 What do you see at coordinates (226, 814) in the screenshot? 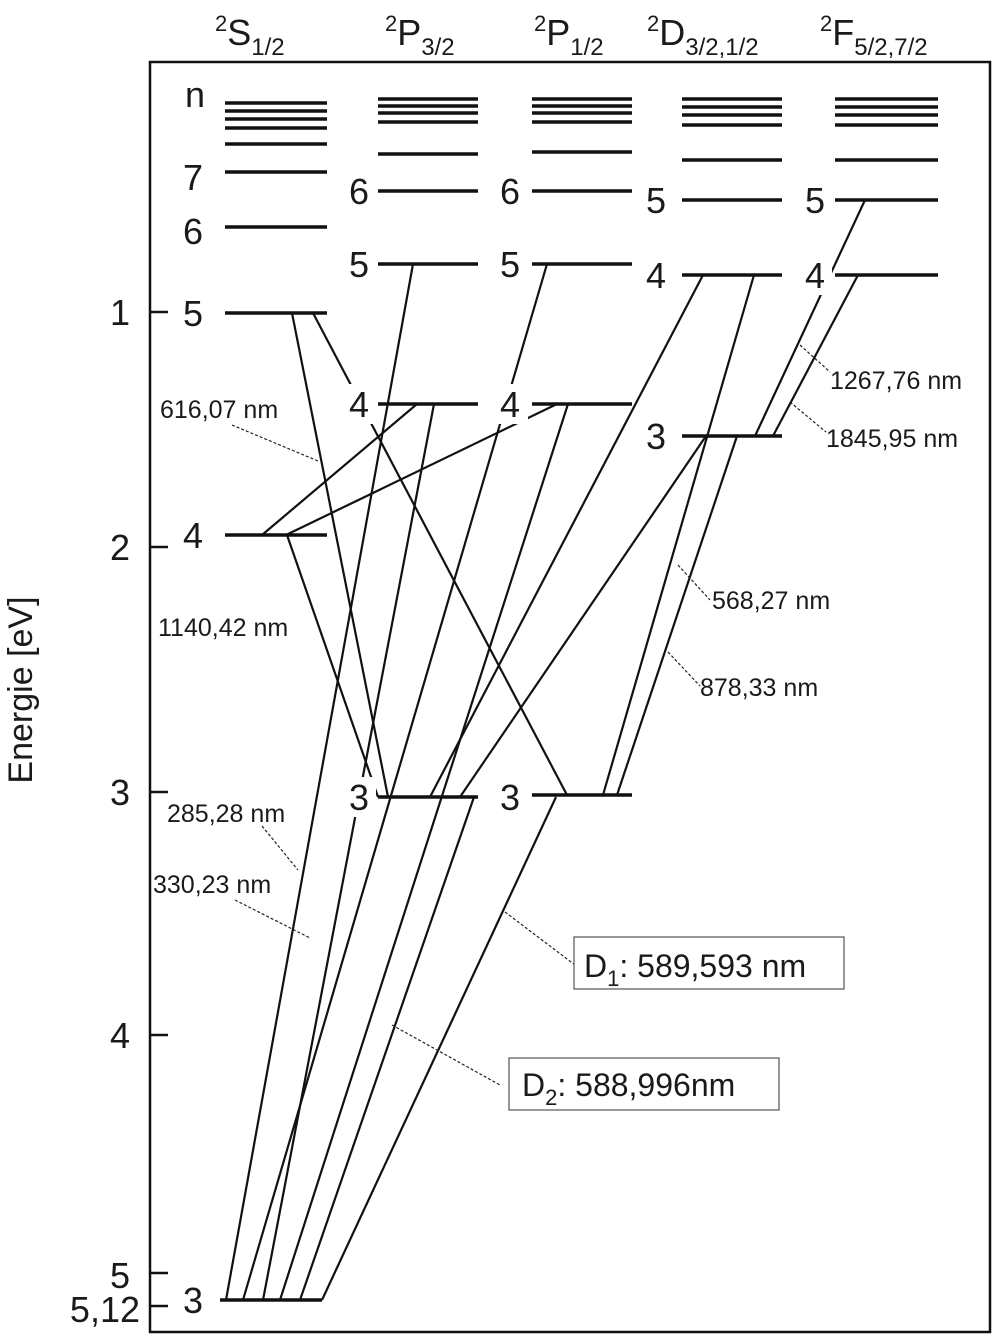
I see `wavelength-label-285: 285,28 nm` at bounding box center [226, 814].